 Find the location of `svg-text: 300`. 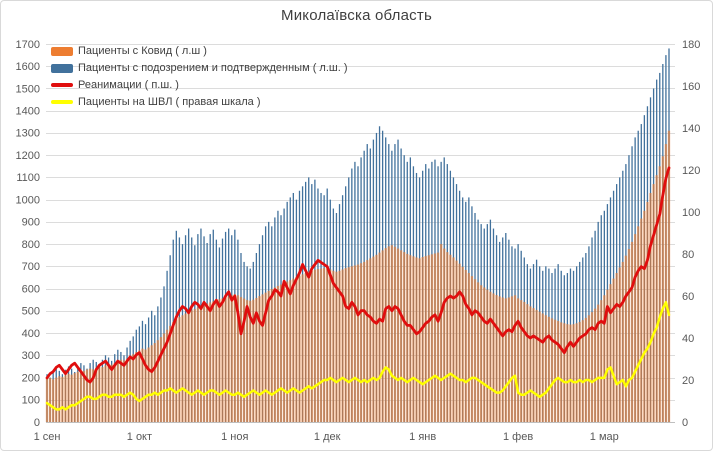

svg-text: 300 is located at coordinates (31, 356).